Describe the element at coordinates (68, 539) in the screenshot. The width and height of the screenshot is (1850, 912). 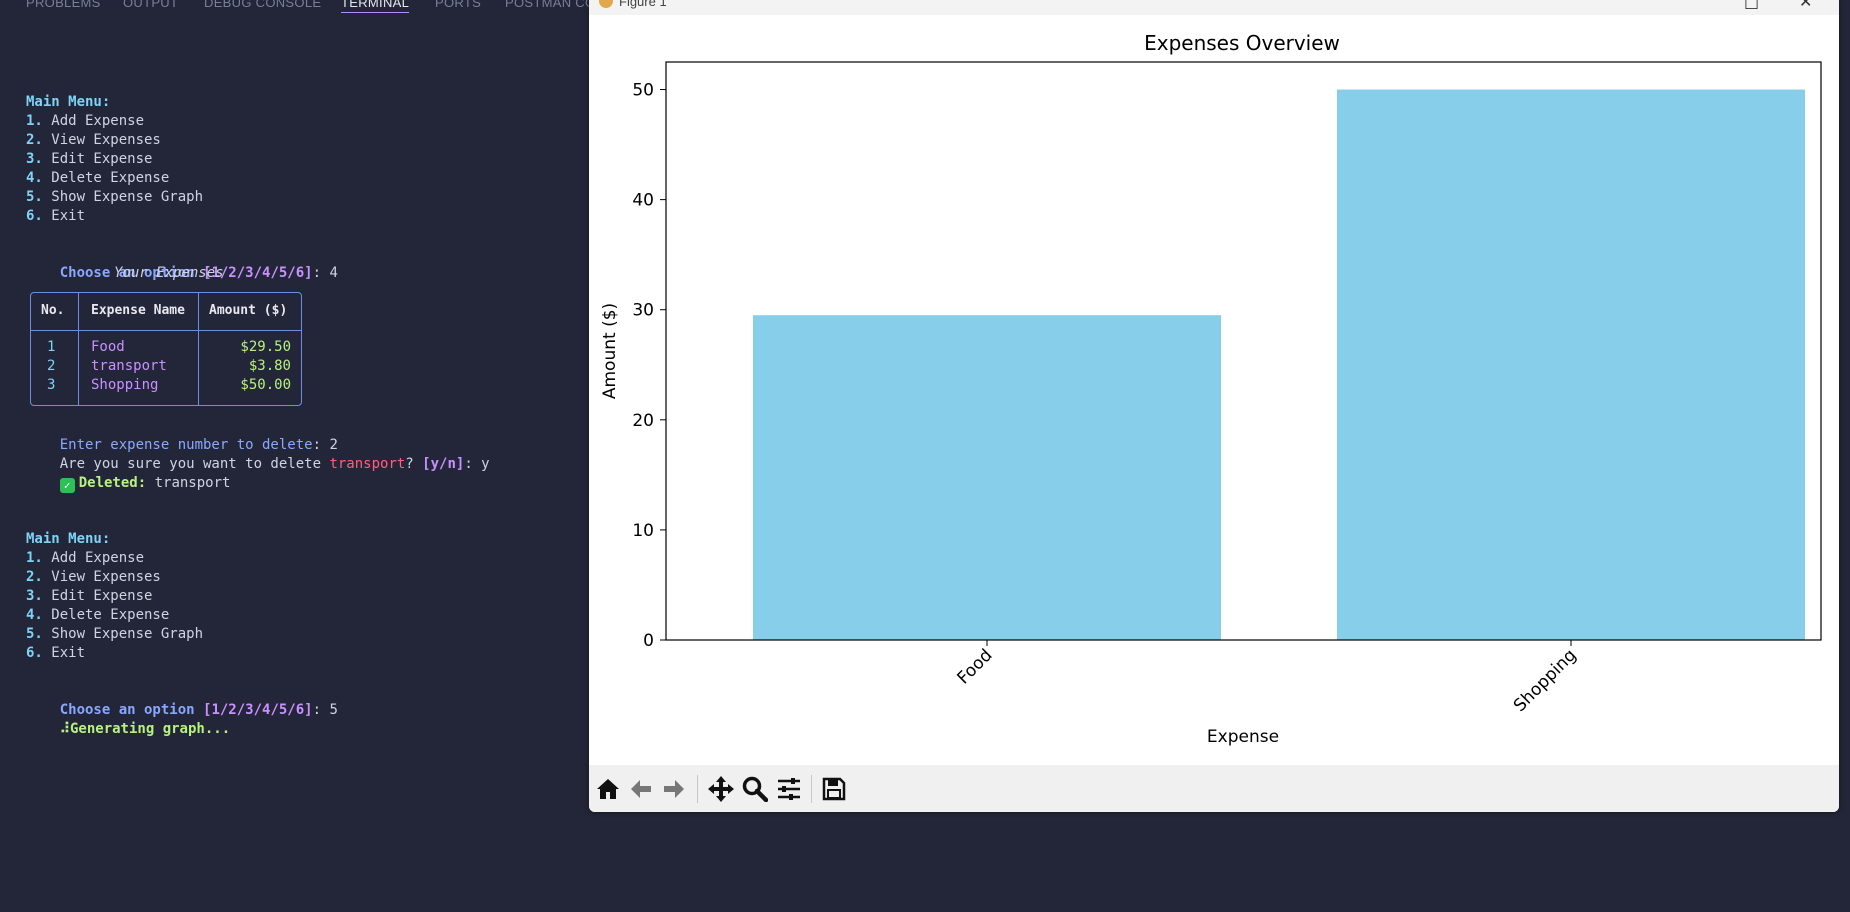
I see `menu-header-2: Main Menu:` at that location.